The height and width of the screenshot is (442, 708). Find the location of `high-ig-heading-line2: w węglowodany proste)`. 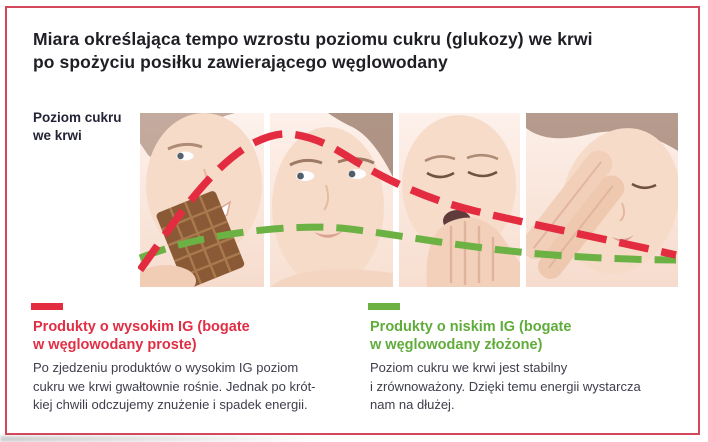

high-ig-heading-line2: w węglowodany proste) is located at coordinates (115, 344).